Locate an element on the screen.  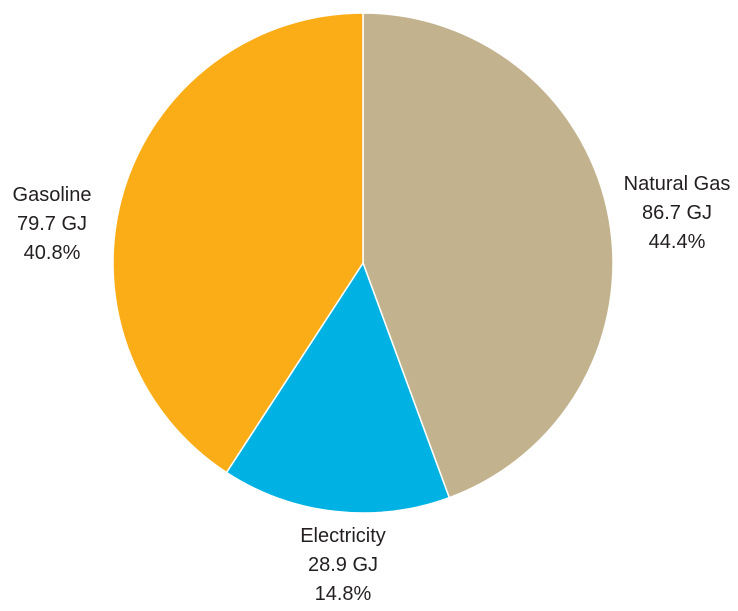
natural-gas-name: Natural Gas is located at coordinates (677, 184).